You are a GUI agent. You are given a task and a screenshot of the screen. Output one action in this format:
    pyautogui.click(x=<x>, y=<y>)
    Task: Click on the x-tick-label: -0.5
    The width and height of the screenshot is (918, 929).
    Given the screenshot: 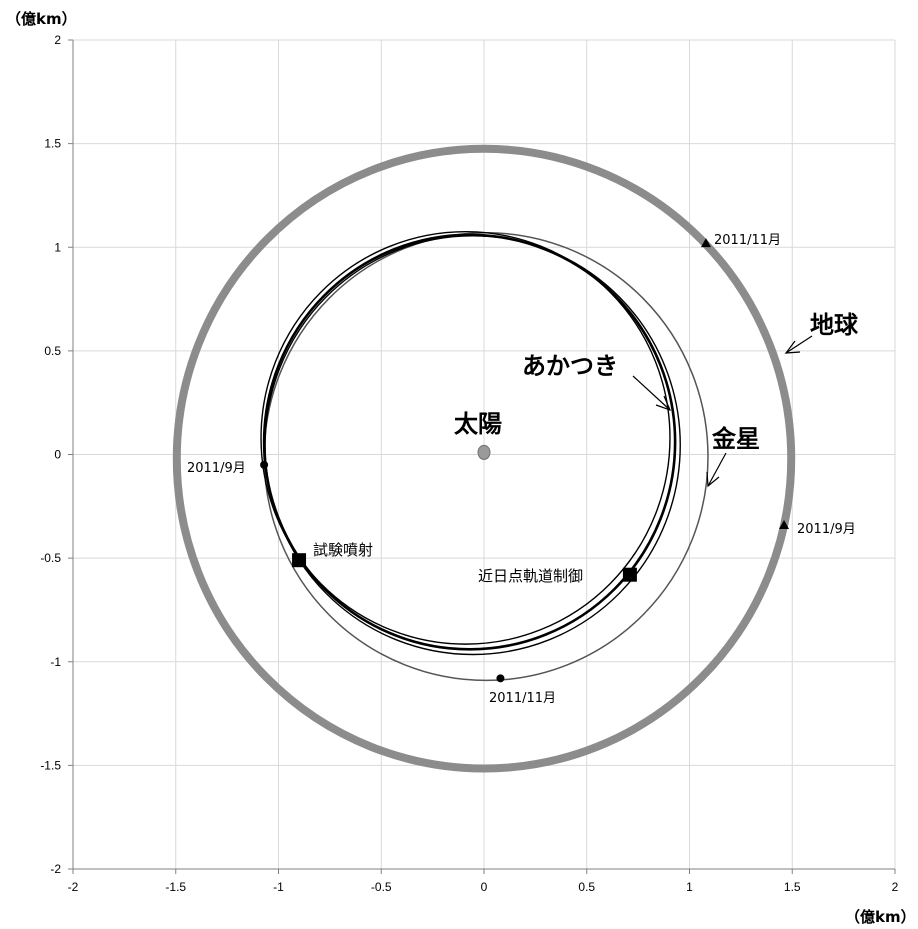 What is the action you would take?
    pyautogui.click(x=381, y=887)
    